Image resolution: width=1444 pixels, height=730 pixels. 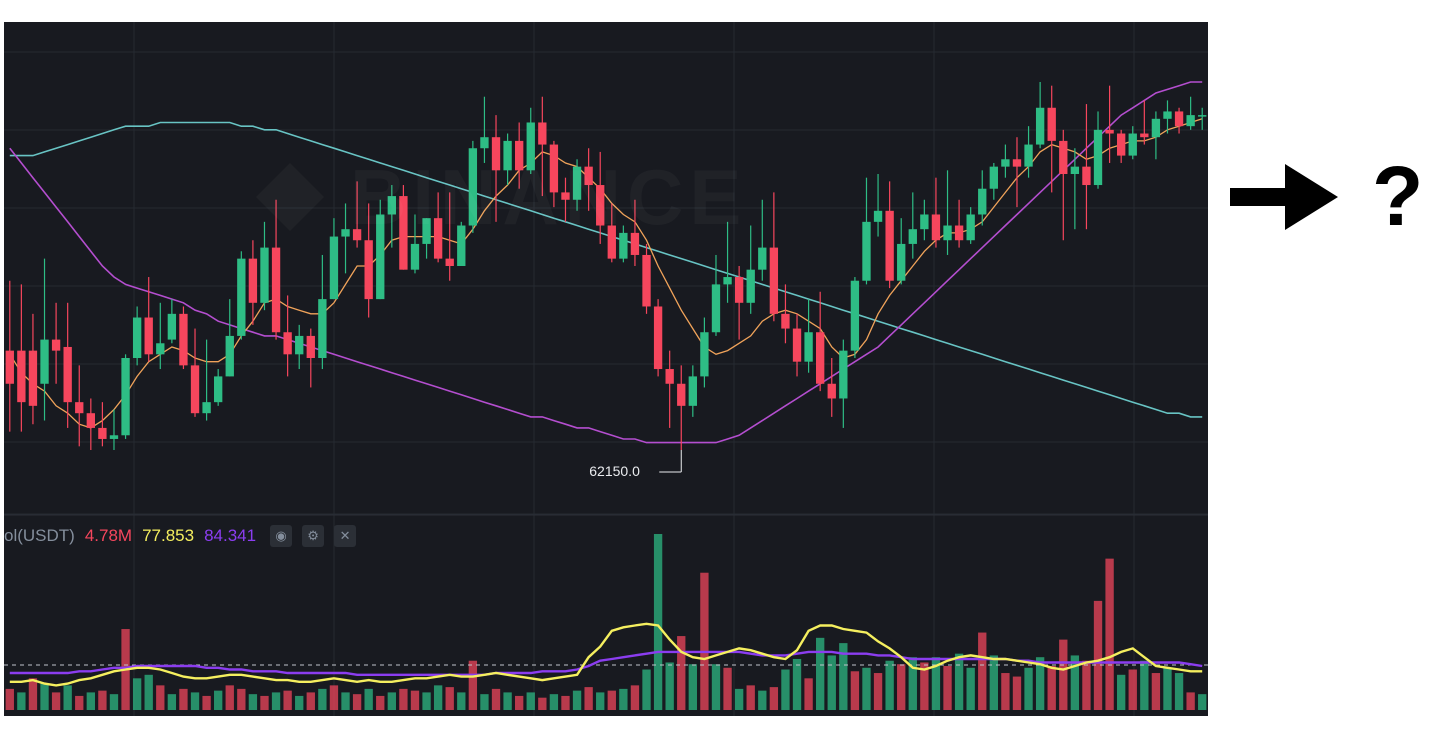 I want to click on volume-ma-slow-line, so click(x=606, y=663).